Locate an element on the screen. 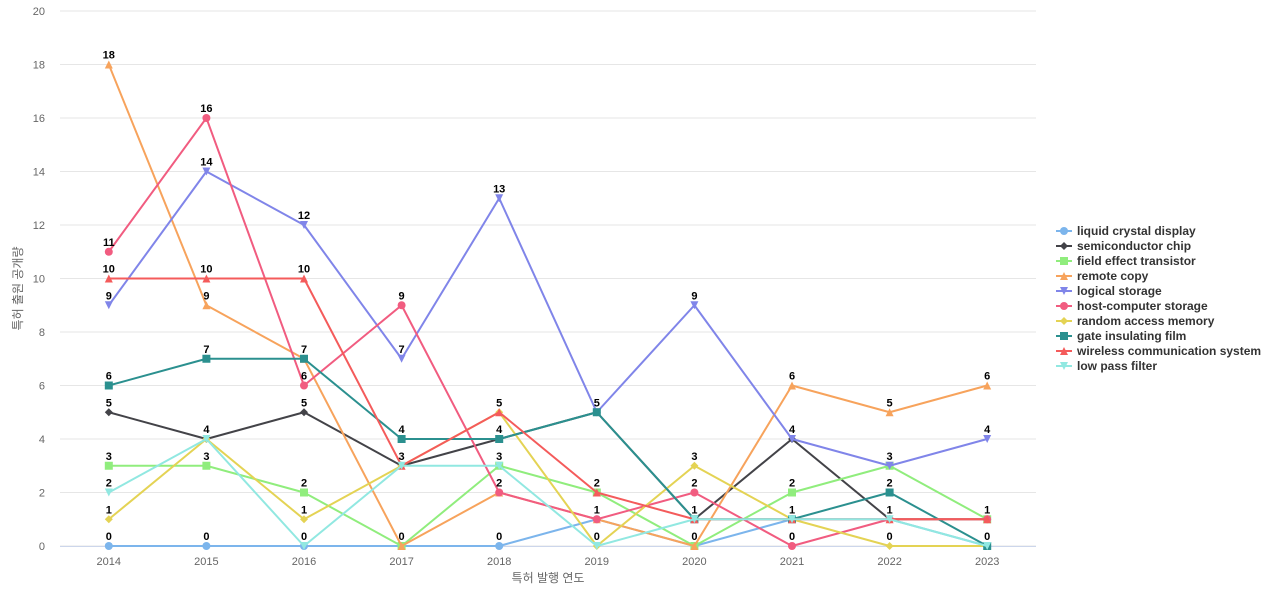 The image size is (1280, 605). data-label: 16 is located at coordinates (206, 109).